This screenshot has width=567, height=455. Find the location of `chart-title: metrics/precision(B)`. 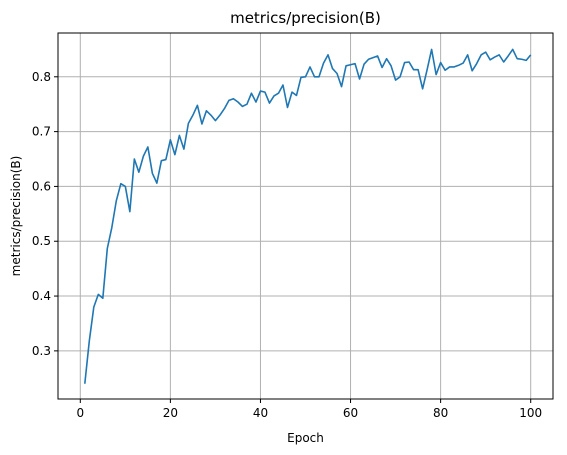

chart-title: metrics/precision(B) is located at coordinates (305, 18).